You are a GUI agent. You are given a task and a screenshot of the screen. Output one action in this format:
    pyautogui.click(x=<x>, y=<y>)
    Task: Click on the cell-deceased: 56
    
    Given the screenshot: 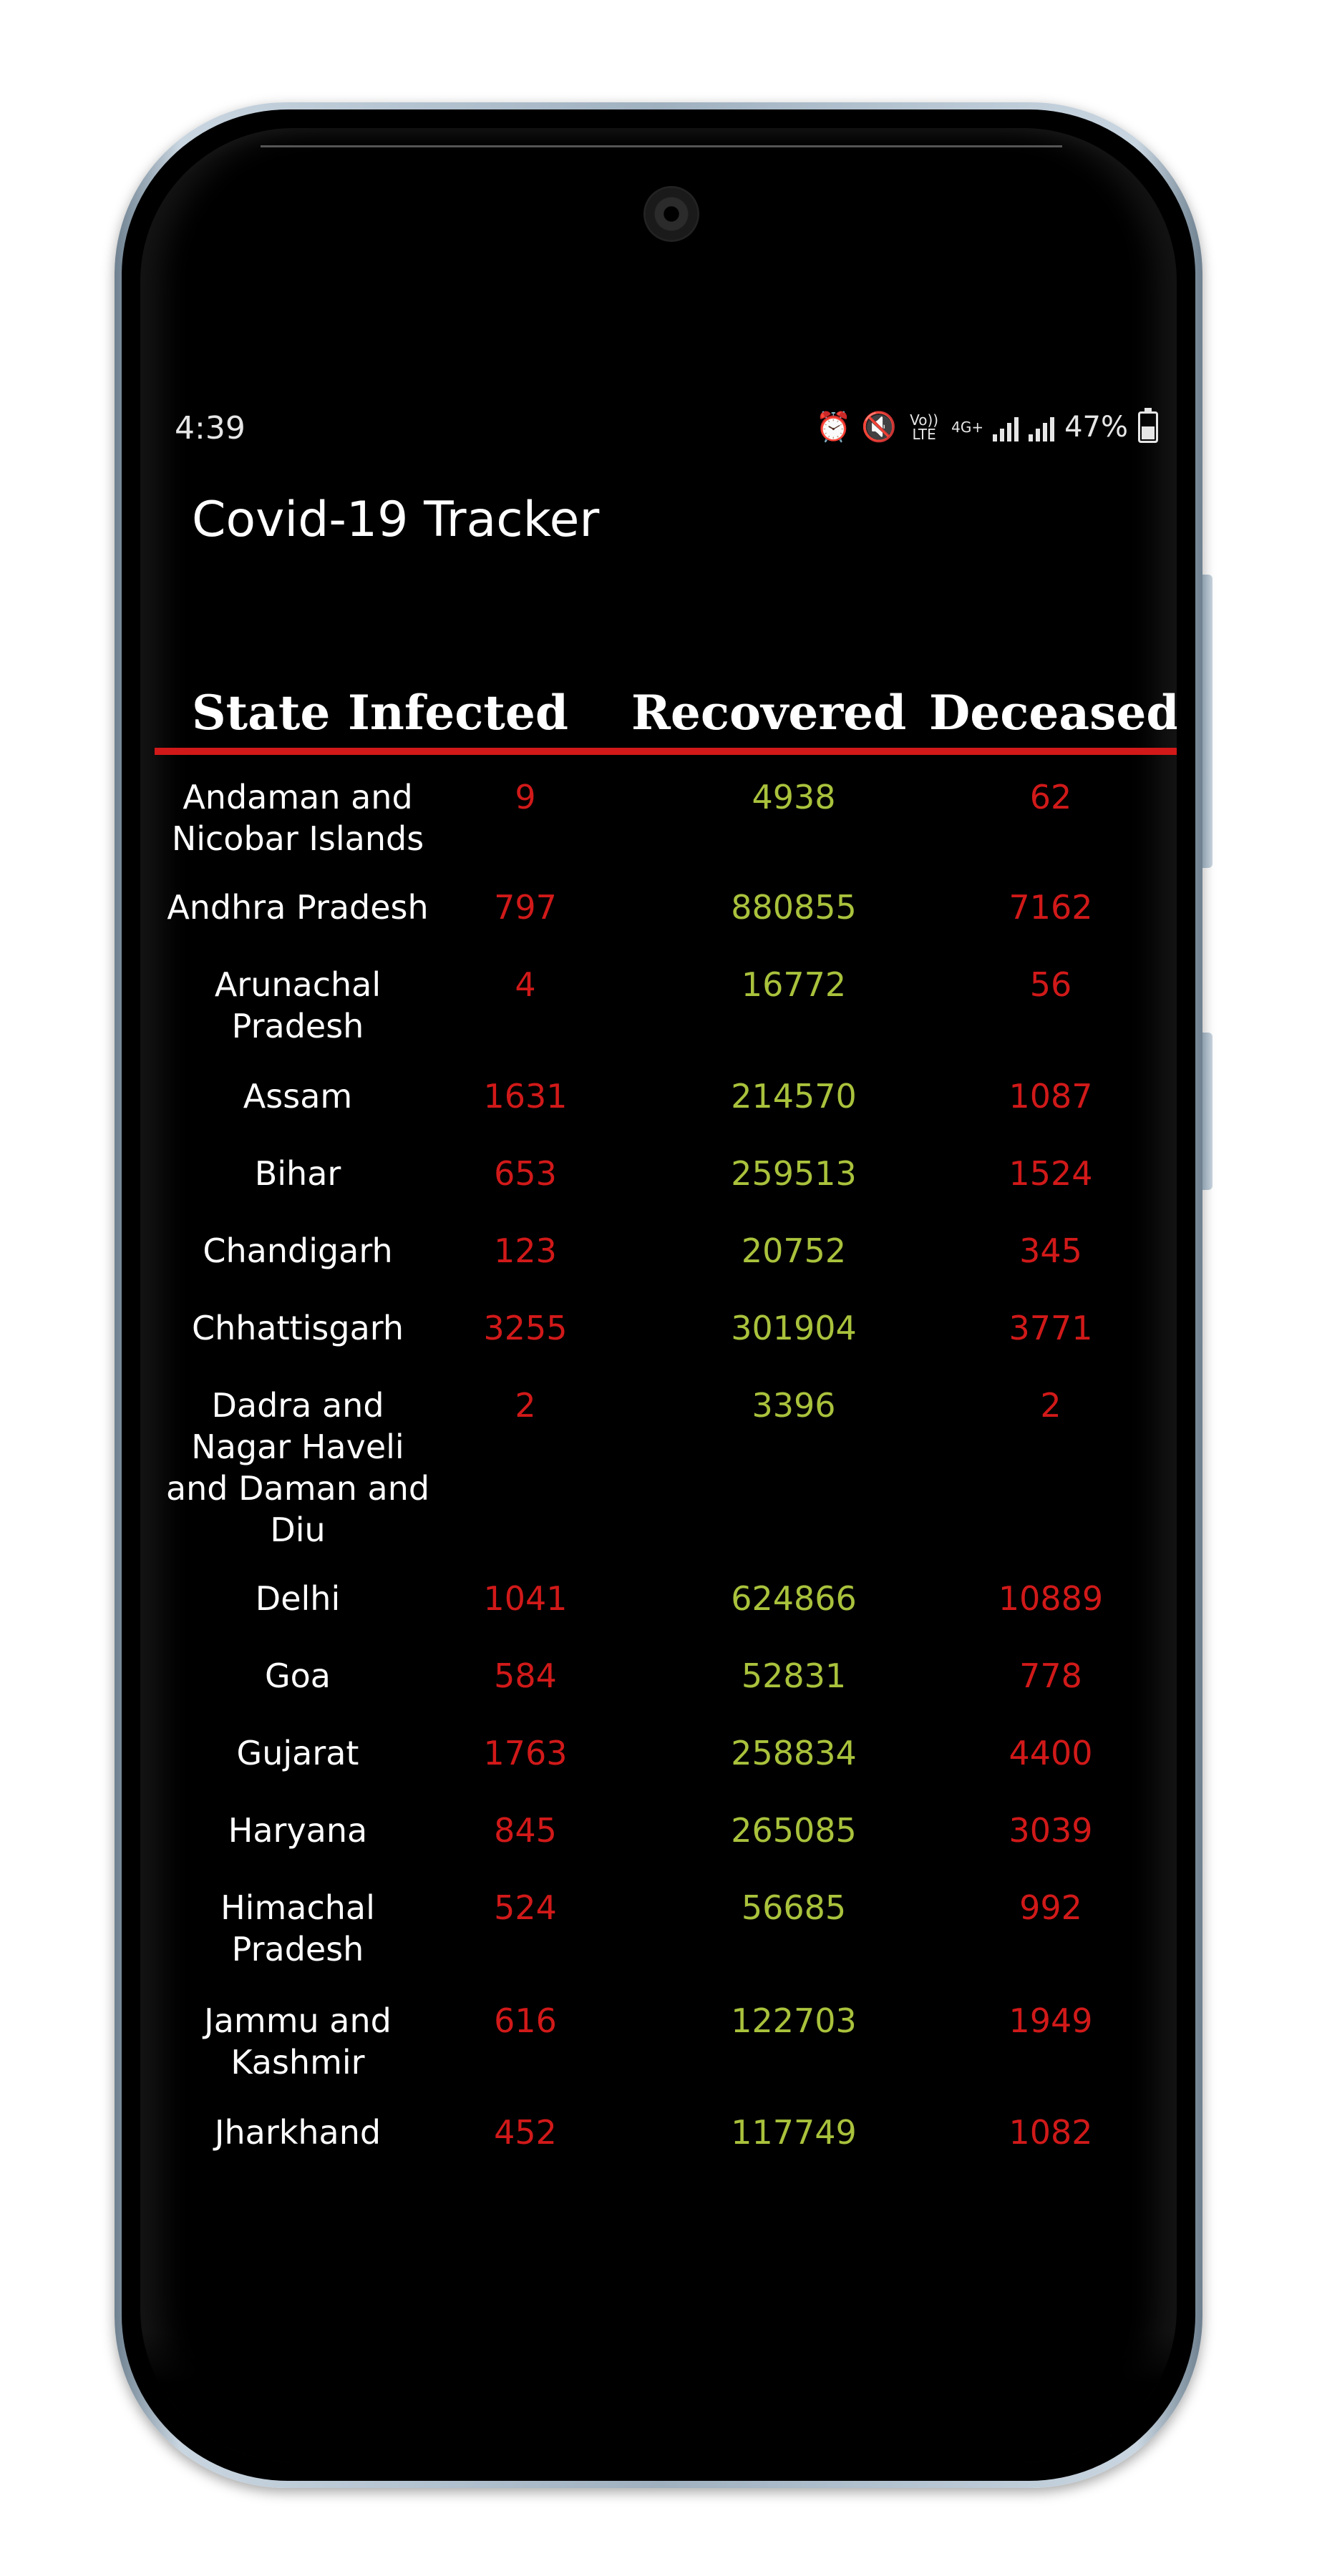 What is the action you would take?
    pyautogui.click(x=1050, y=984)
    